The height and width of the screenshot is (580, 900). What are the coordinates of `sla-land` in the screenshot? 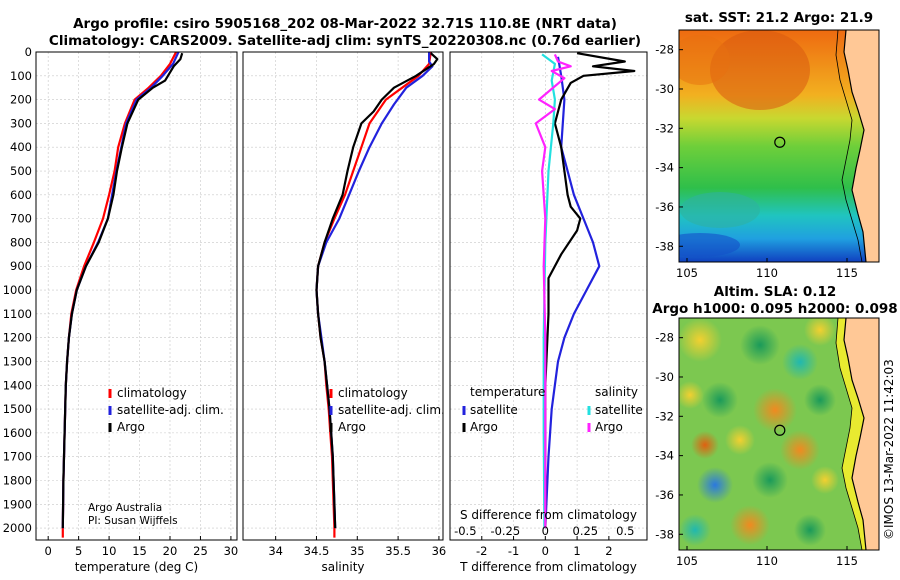 It's located at (861, 434).